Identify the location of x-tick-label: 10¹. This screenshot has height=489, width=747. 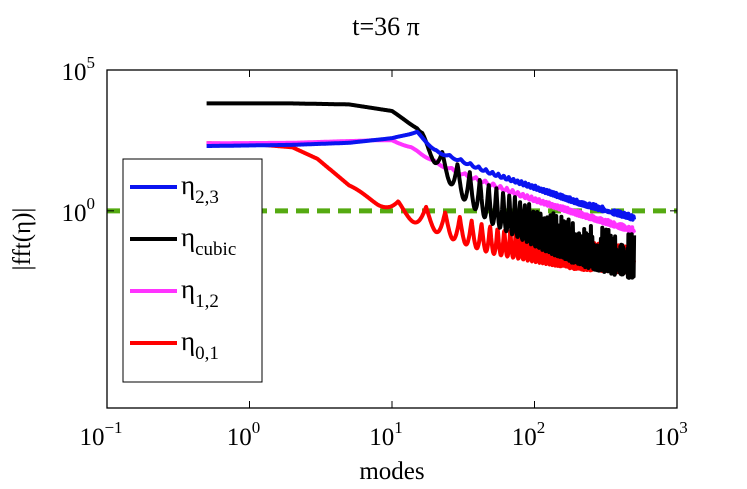
(386, 434).